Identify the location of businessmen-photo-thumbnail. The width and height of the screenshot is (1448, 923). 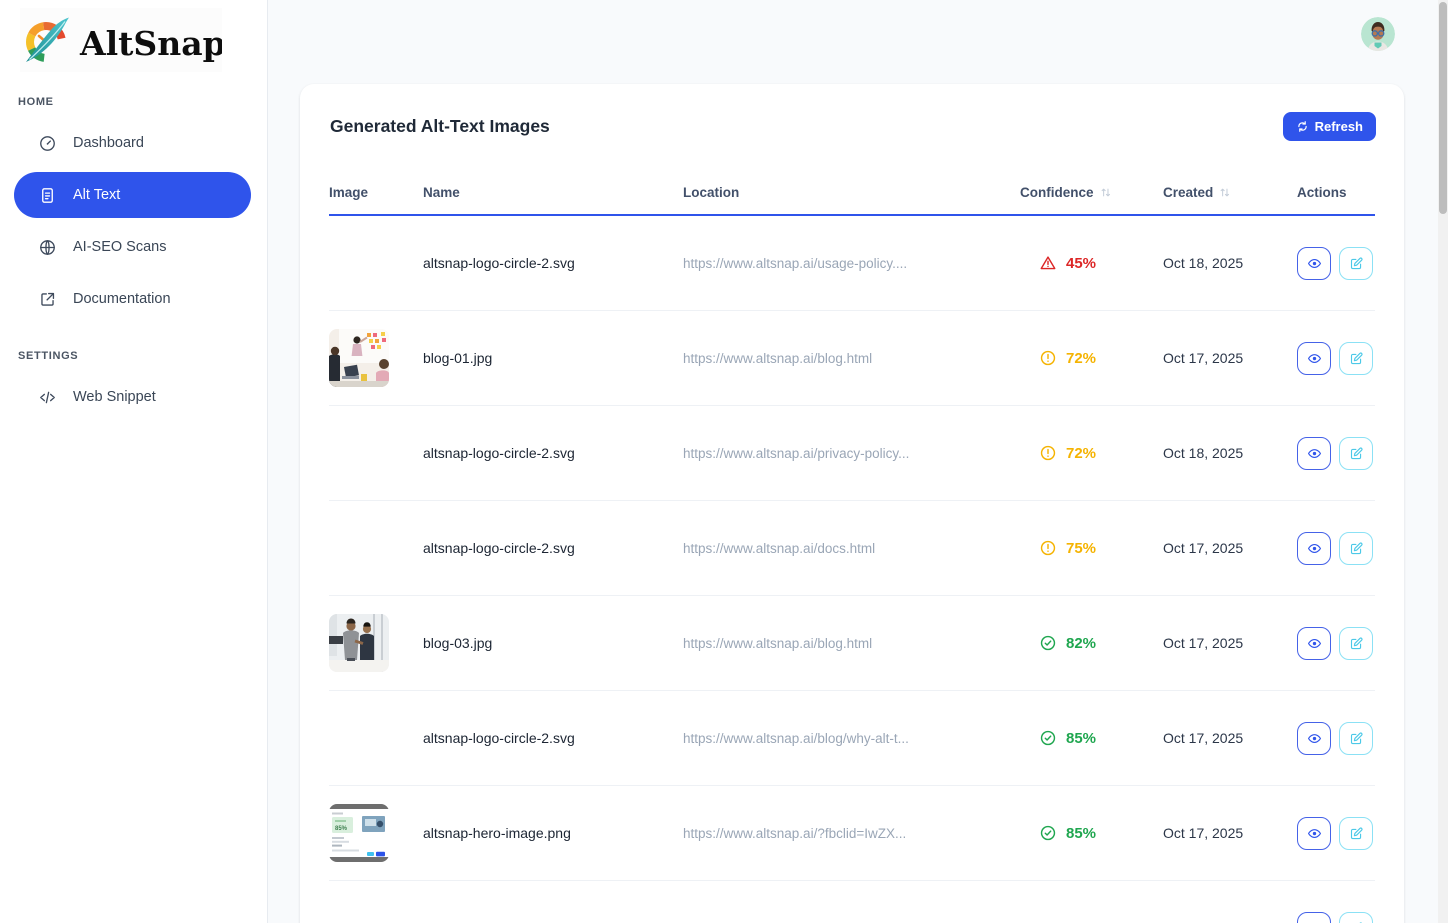
(359, 643).